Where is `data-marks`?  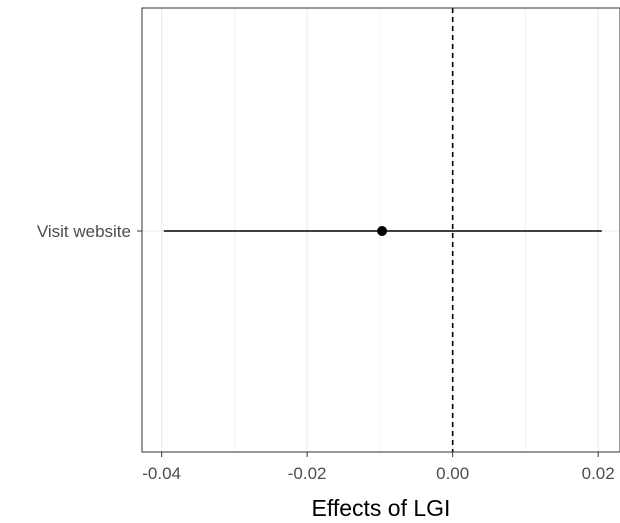
data-marks is located at coordinates (382, 231).